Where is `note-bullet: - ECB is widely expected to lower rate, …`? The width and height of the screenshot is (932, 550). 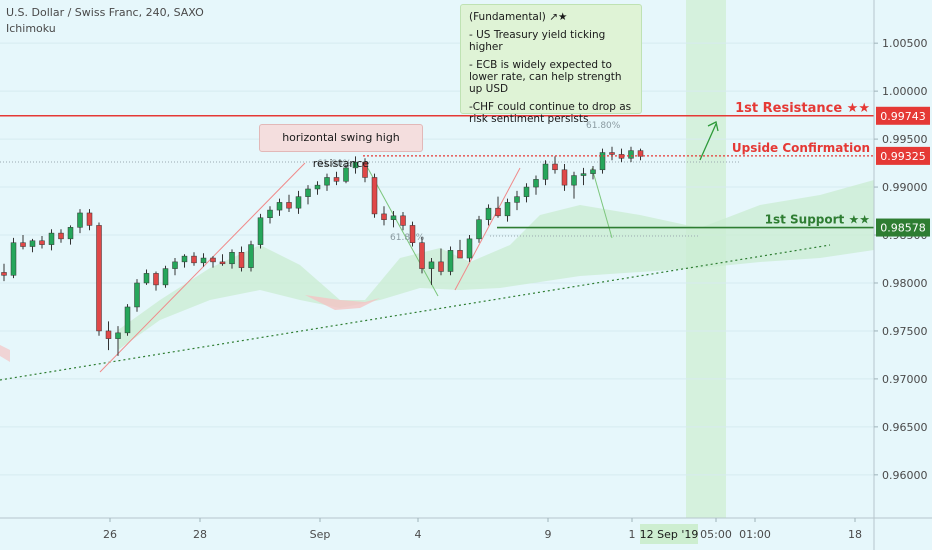
note-bullet: - ECB is widely expected to lower rate, … is located at coordinates (545, 77).